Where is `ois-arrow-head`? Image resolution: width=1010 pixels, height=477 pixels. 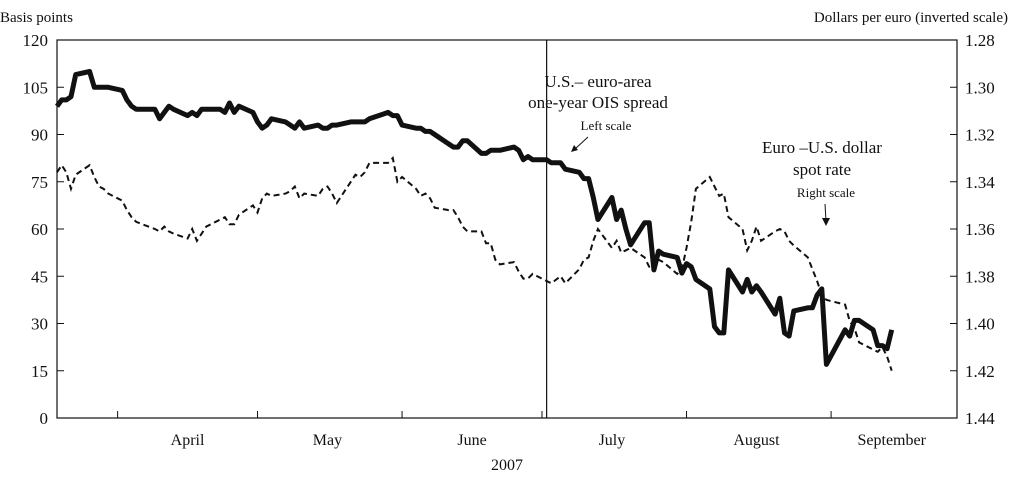 ois-arrow-head is located at coordinates (574, 148).